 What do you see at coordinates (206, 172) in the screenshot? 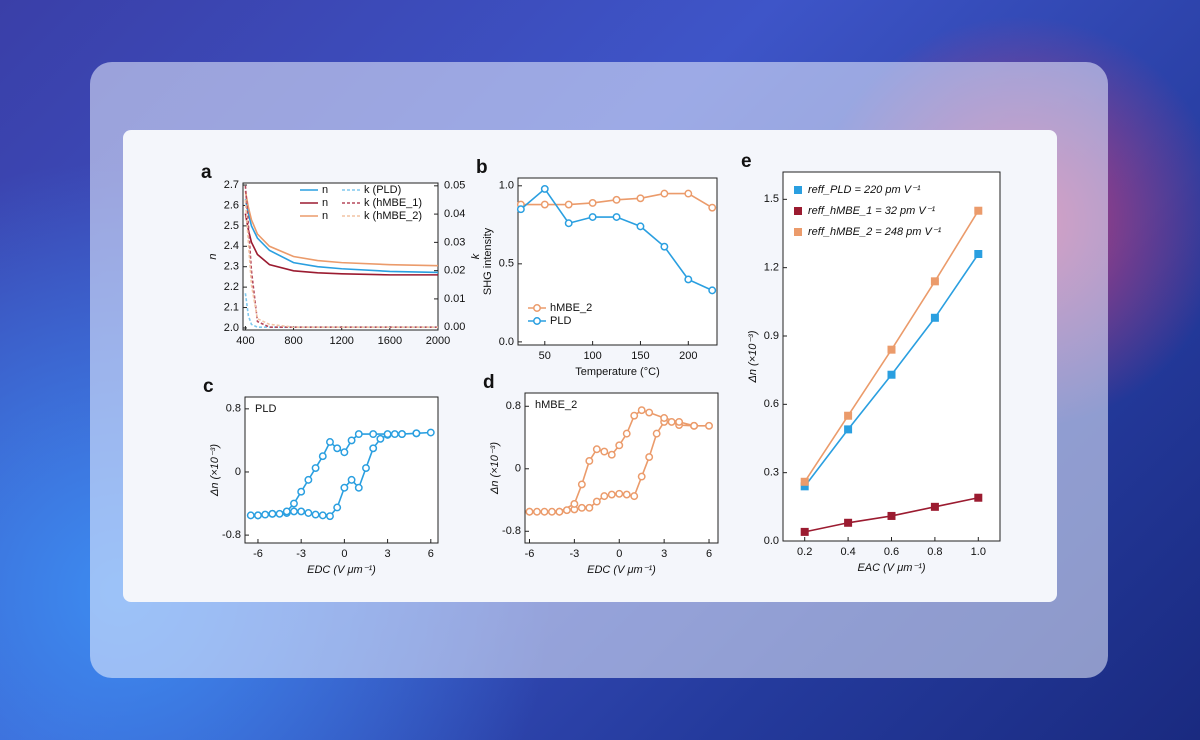
I see `panel-letter: a` at bounding box center [206, 172].